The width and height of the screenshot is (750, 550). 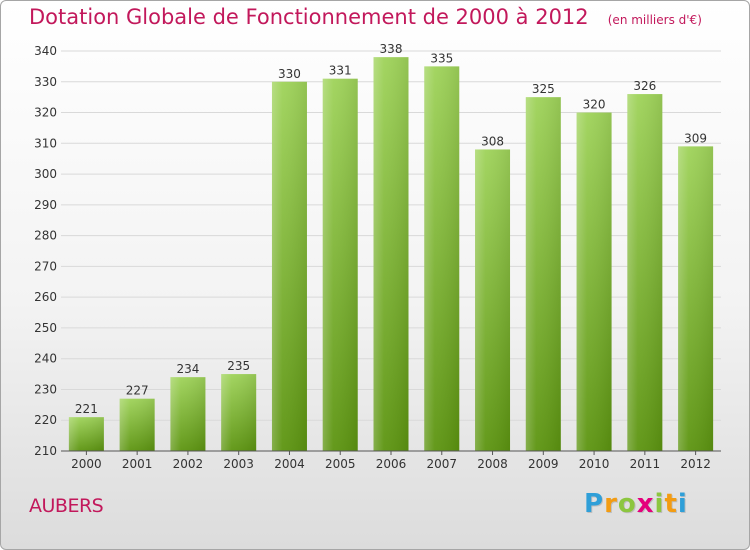 What do you see at coordinates (289, 74) in the screenshot?
I see `data-label: 330` at bounding box center [289, 74].